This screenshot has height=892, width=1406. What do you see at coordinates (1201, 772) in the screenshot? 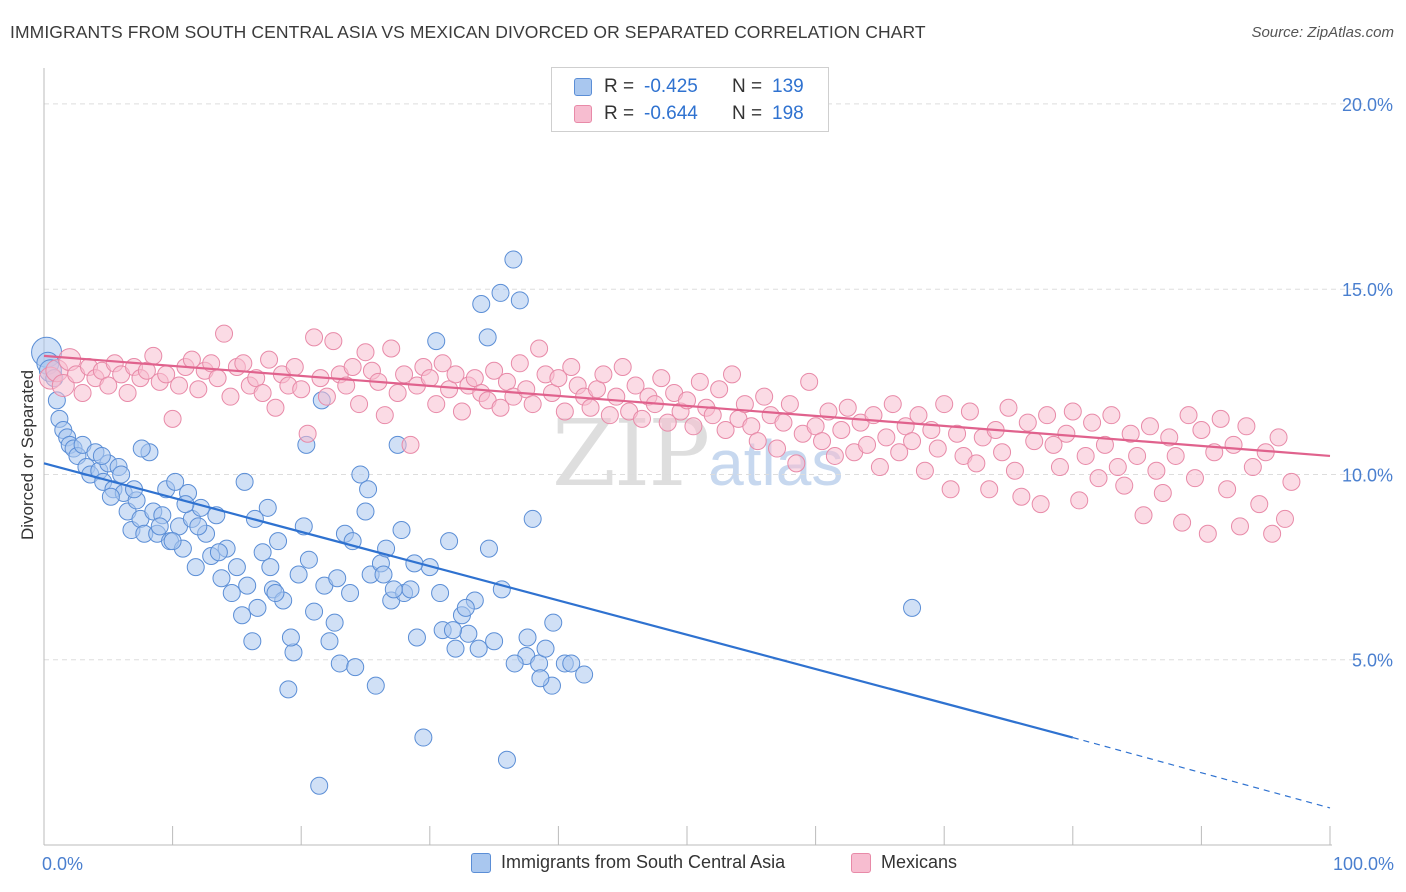
I see `trend-line-extension` at bounding box center [1201, 772].